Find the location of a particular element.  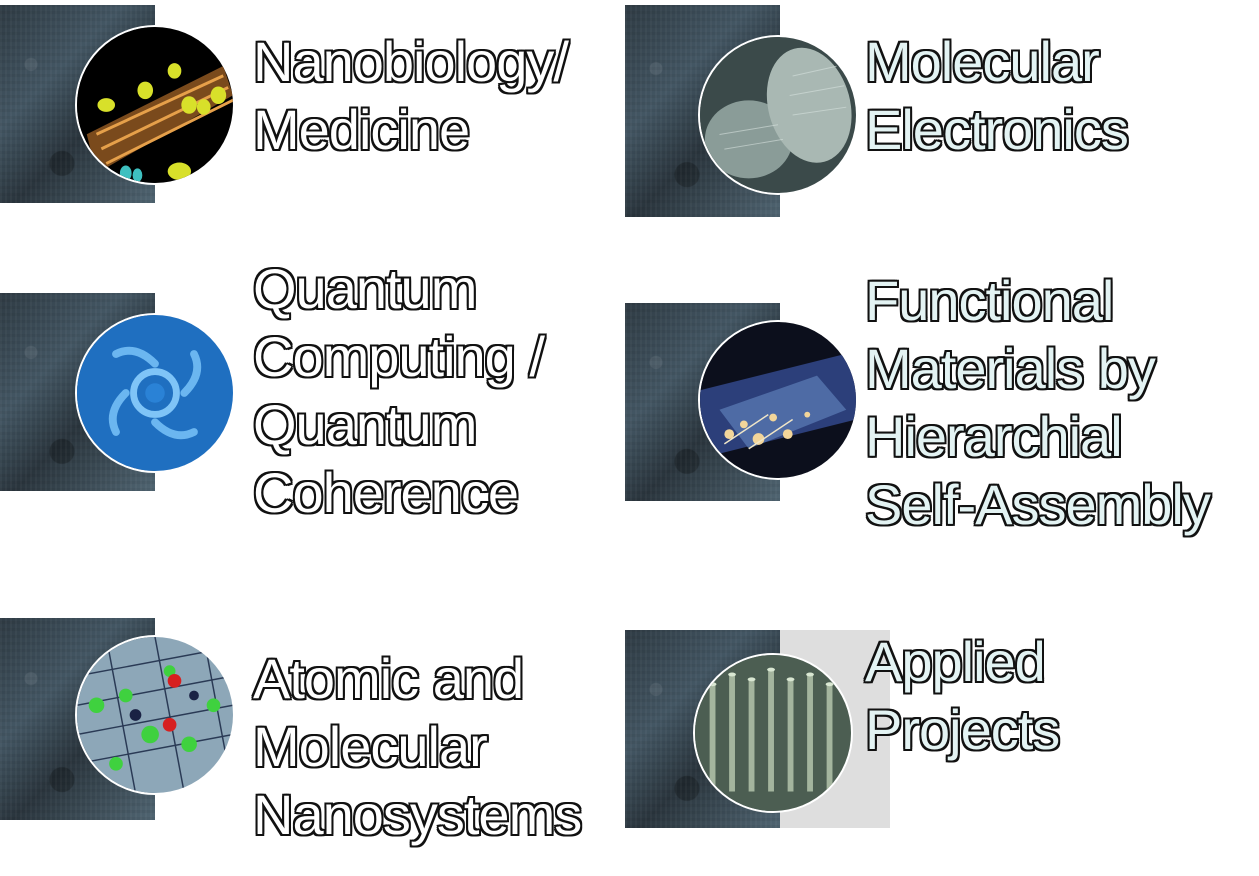

tile-label-line: Applied is located at coordinates (955, 661).